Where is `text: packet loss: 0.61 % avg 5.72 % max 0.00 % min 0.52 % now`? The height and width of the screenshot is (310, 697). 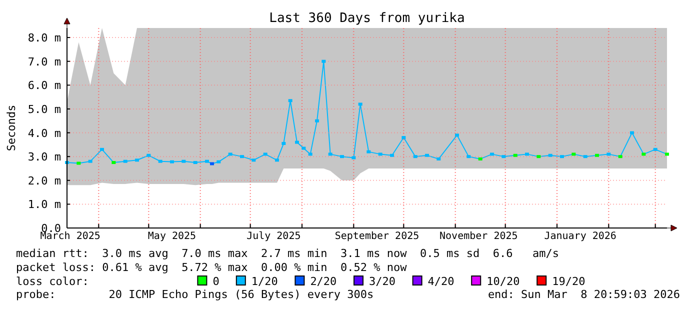
text: packet loss: 0.61 % avg 5.72 % max 0.00 % min 0.52 % now is located at coordinates (212, 267).